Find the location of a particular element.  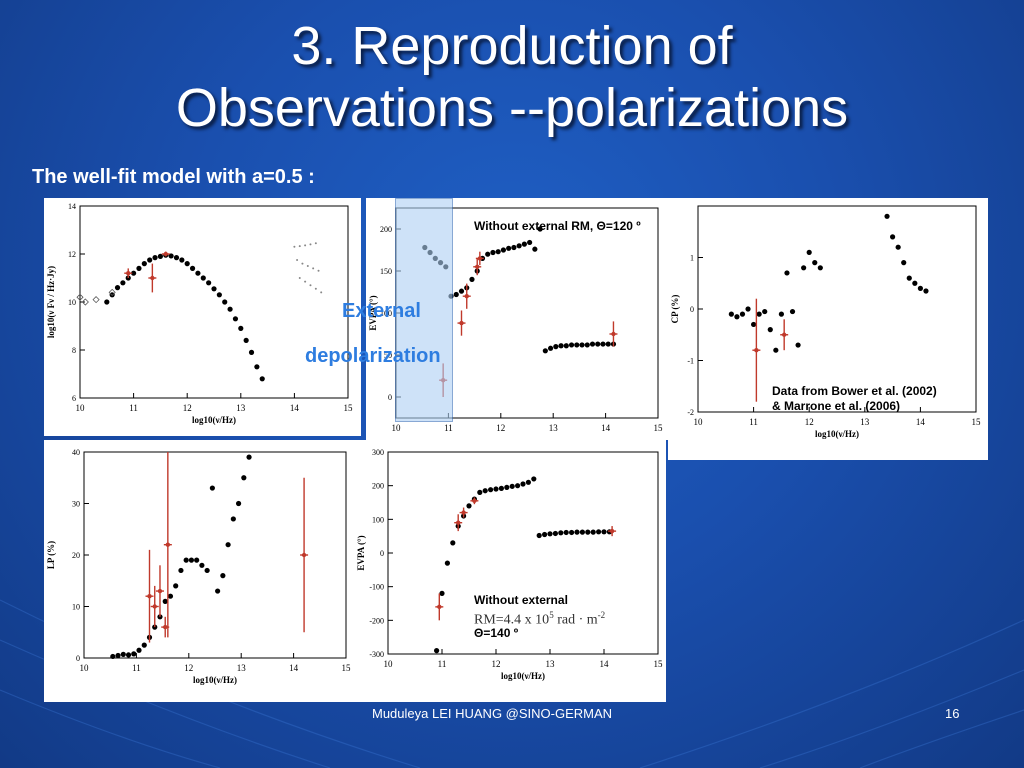

evpa-bottom-annotation-line1: Without external is located at coordinates (521, 600).